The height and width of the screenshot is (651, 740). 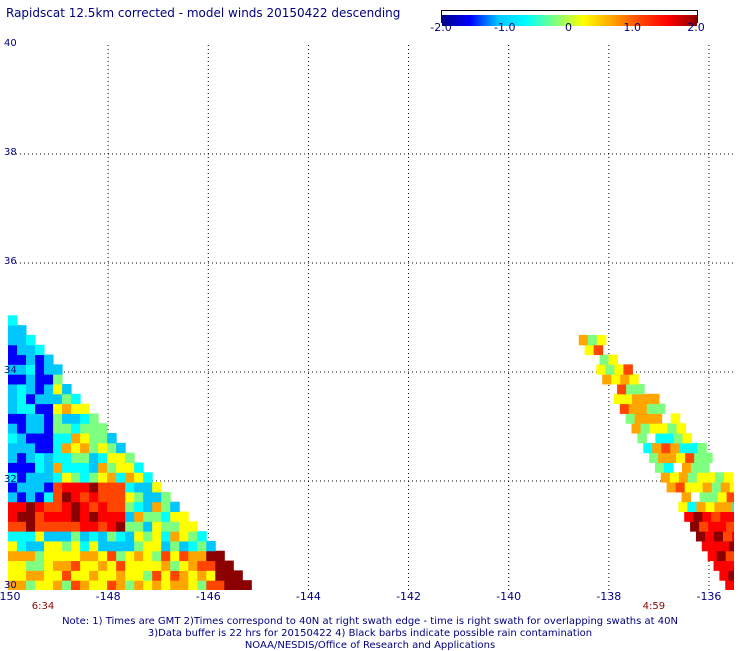 I want to click on colorbar, so click(x=569, y=18).